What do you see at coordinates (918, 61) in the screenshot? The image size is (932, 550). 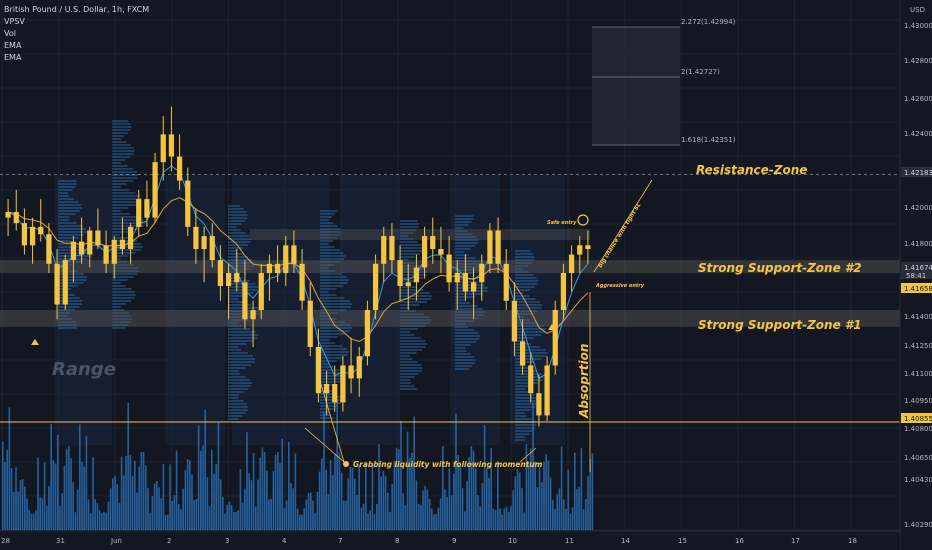 I see `price-tick-label: 1.42800` at bounding box center [918, 61].